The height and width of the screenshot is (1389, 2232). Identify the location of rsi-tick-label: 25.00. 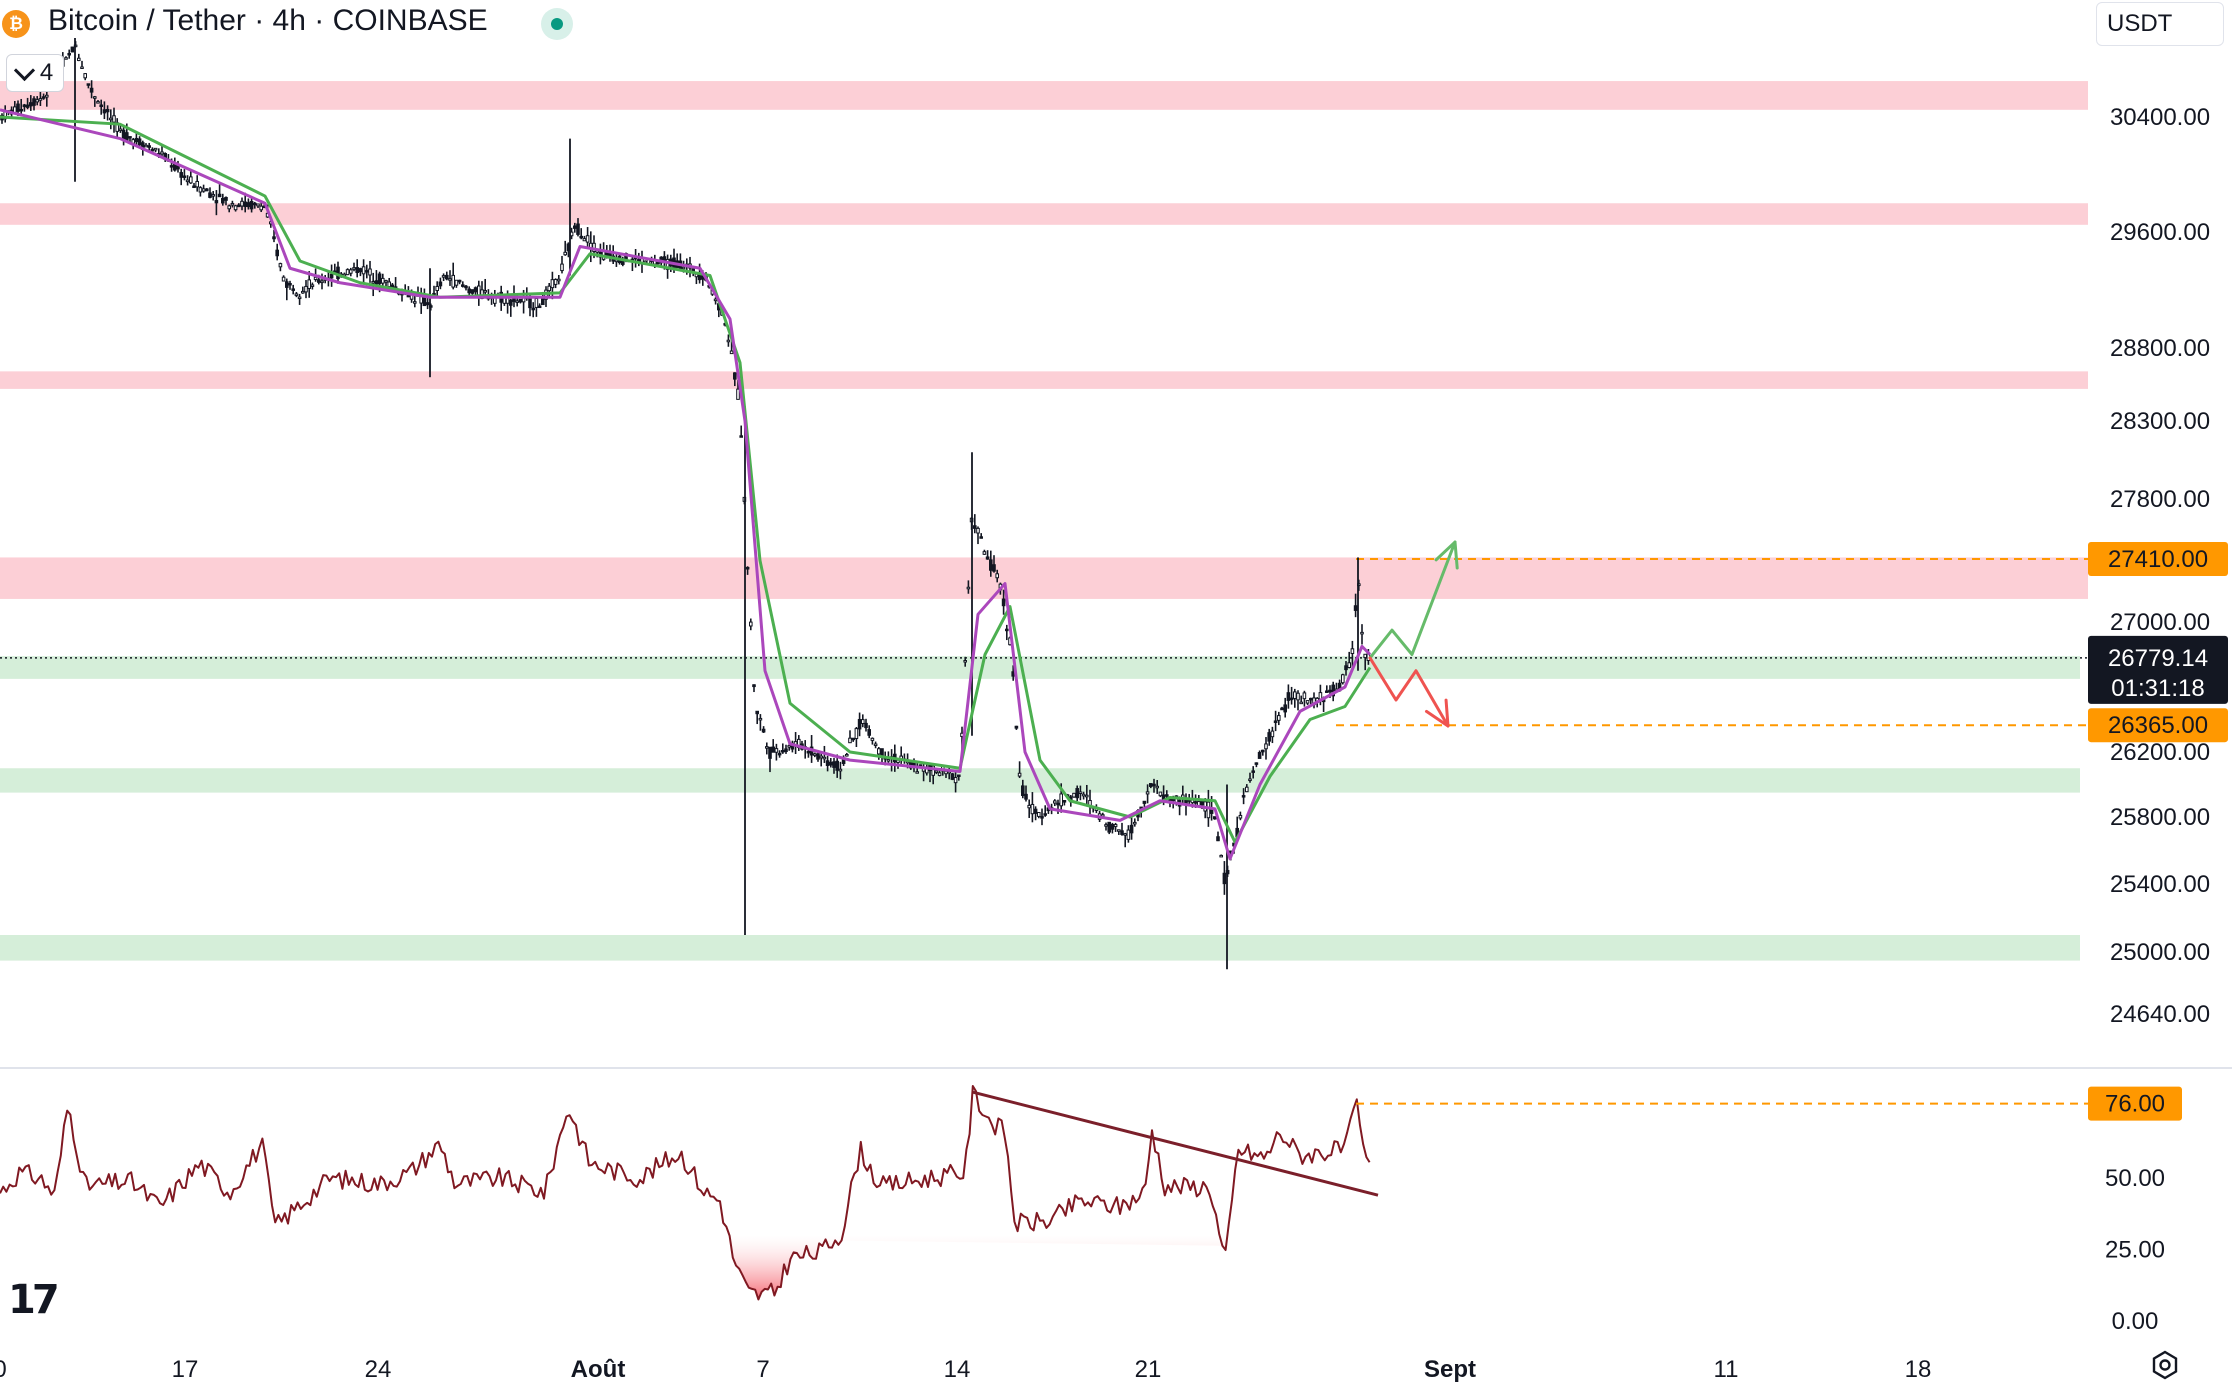
(2135, 1250).